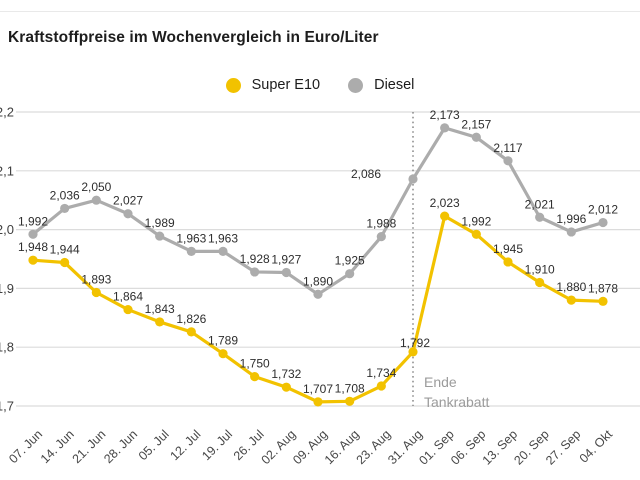  I want to click on super-e10-data-point-label: 1,732, so click(286, 374).